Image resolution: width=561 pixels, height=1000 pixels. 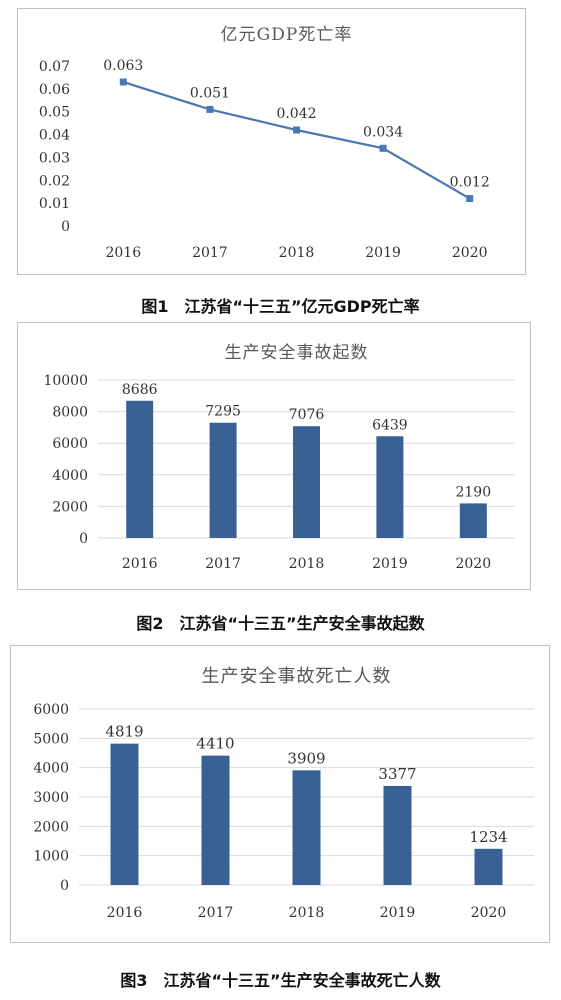 I want to click on y-tick-label: 0.06, so click(x=54, y=90).